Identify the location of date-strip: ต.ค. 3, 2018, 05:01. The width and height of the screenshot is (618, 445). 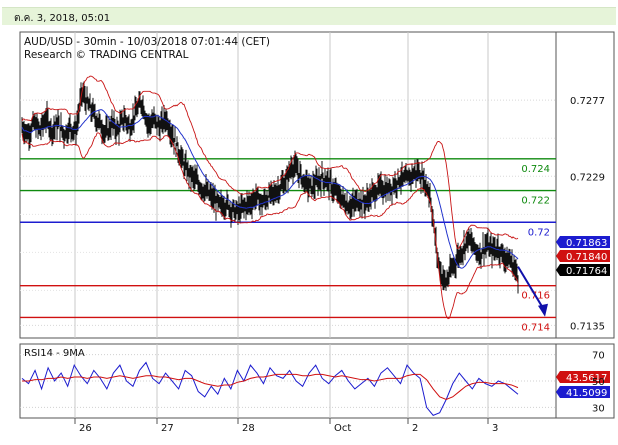
(309, 16).